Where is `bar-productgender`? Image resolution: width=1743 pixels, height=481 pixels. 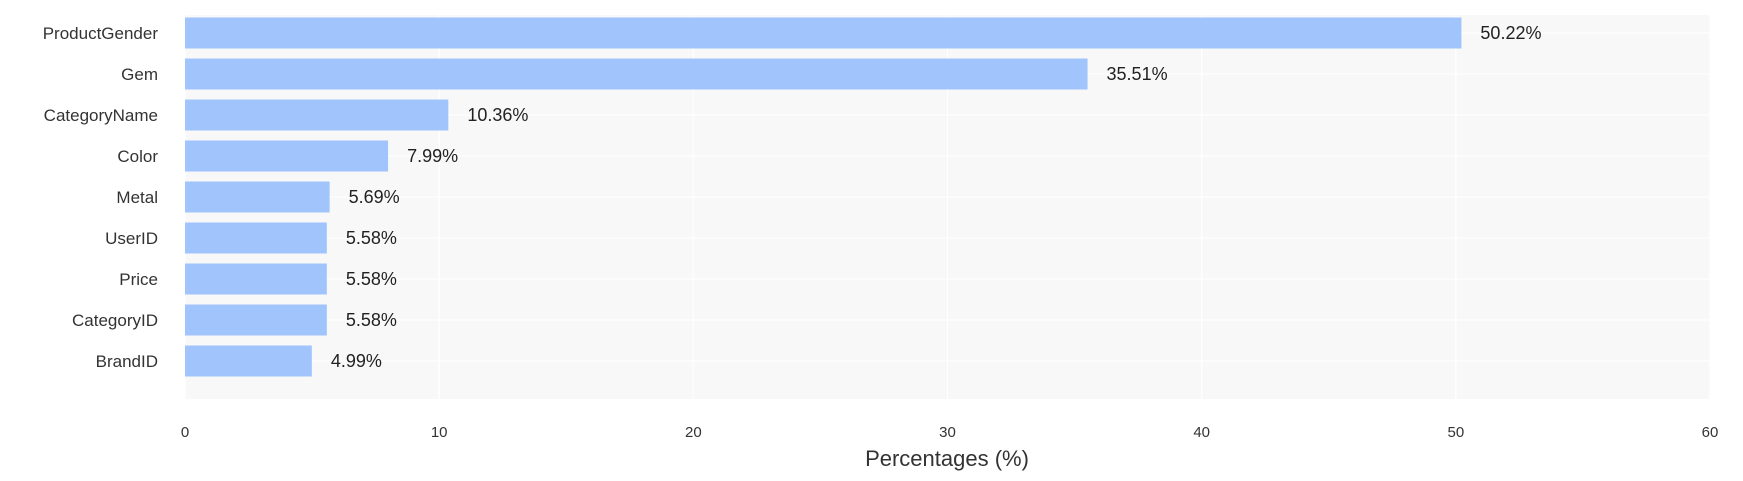 bar-productgender is located at coordinates (823, 33).